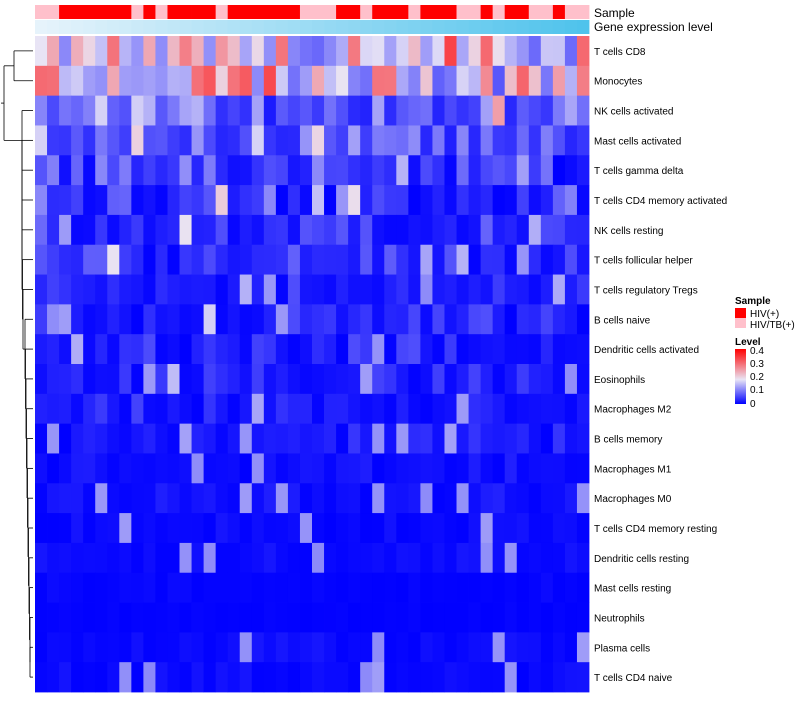 The width and height of the screenshot is (800, 705). Describe the element at coordinates (312, 27) in the screenshot. I see `expression-annotation-track` at that location.